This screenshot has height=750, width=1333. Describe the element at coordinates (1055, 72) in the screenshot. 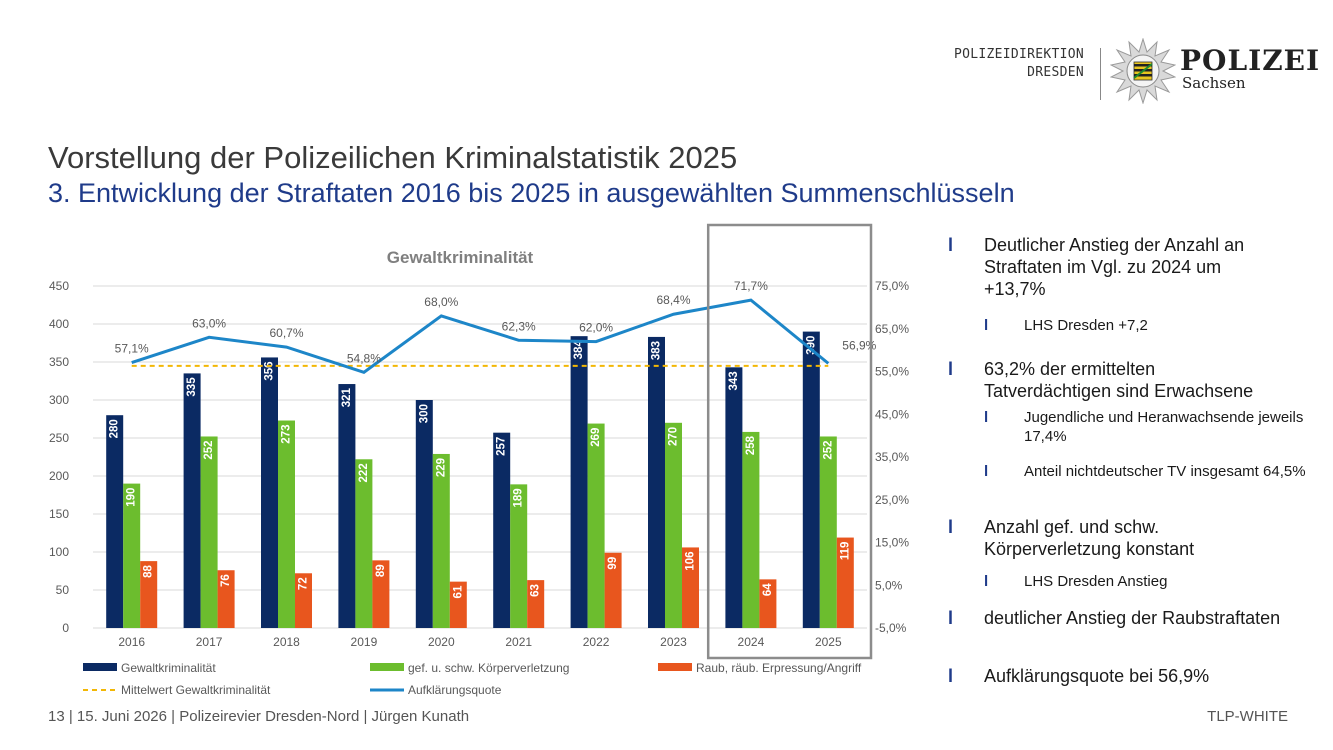

I see `org-line-2: DRESDEN` at that location.